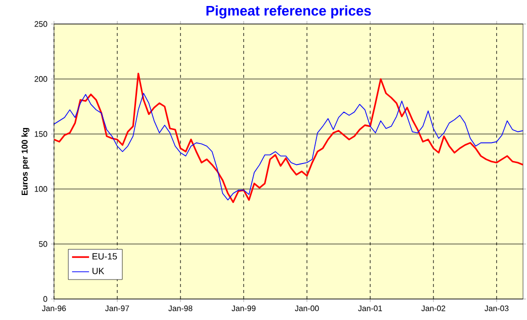  I want to click on chart-title: Pigmeat reference prices, so click(288, 11).